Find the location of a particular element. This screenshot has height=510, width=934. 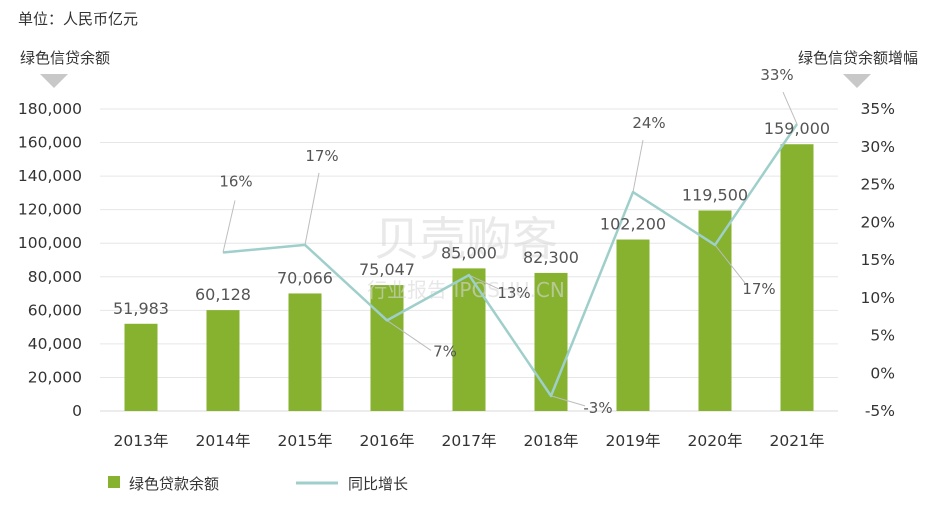

left-tick-label: 40,000 is located at coordinates (55, 344).